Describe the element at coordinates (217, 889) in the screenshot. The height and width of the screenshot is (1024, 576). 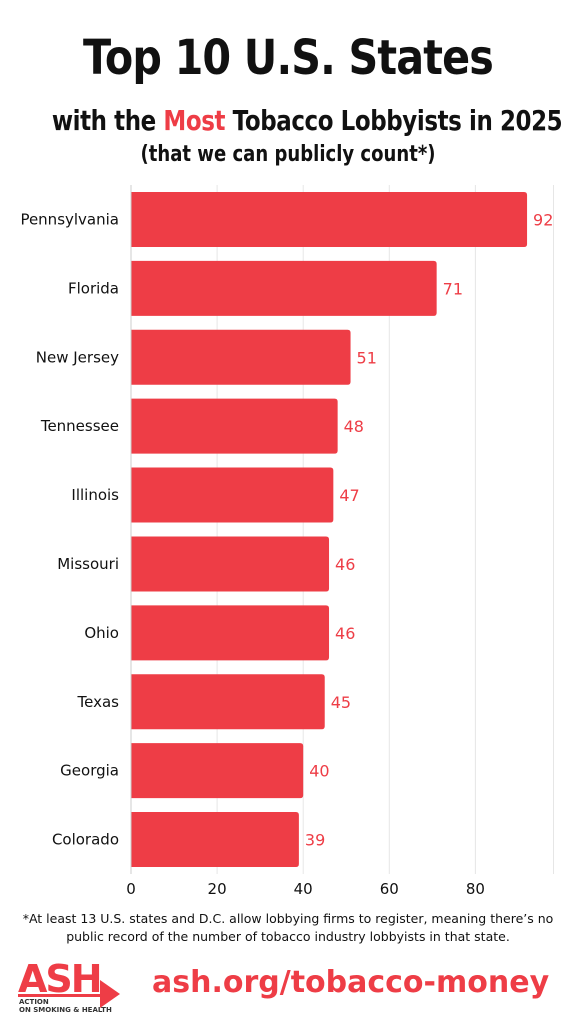
I see `x-tick-label: 20` at that location.